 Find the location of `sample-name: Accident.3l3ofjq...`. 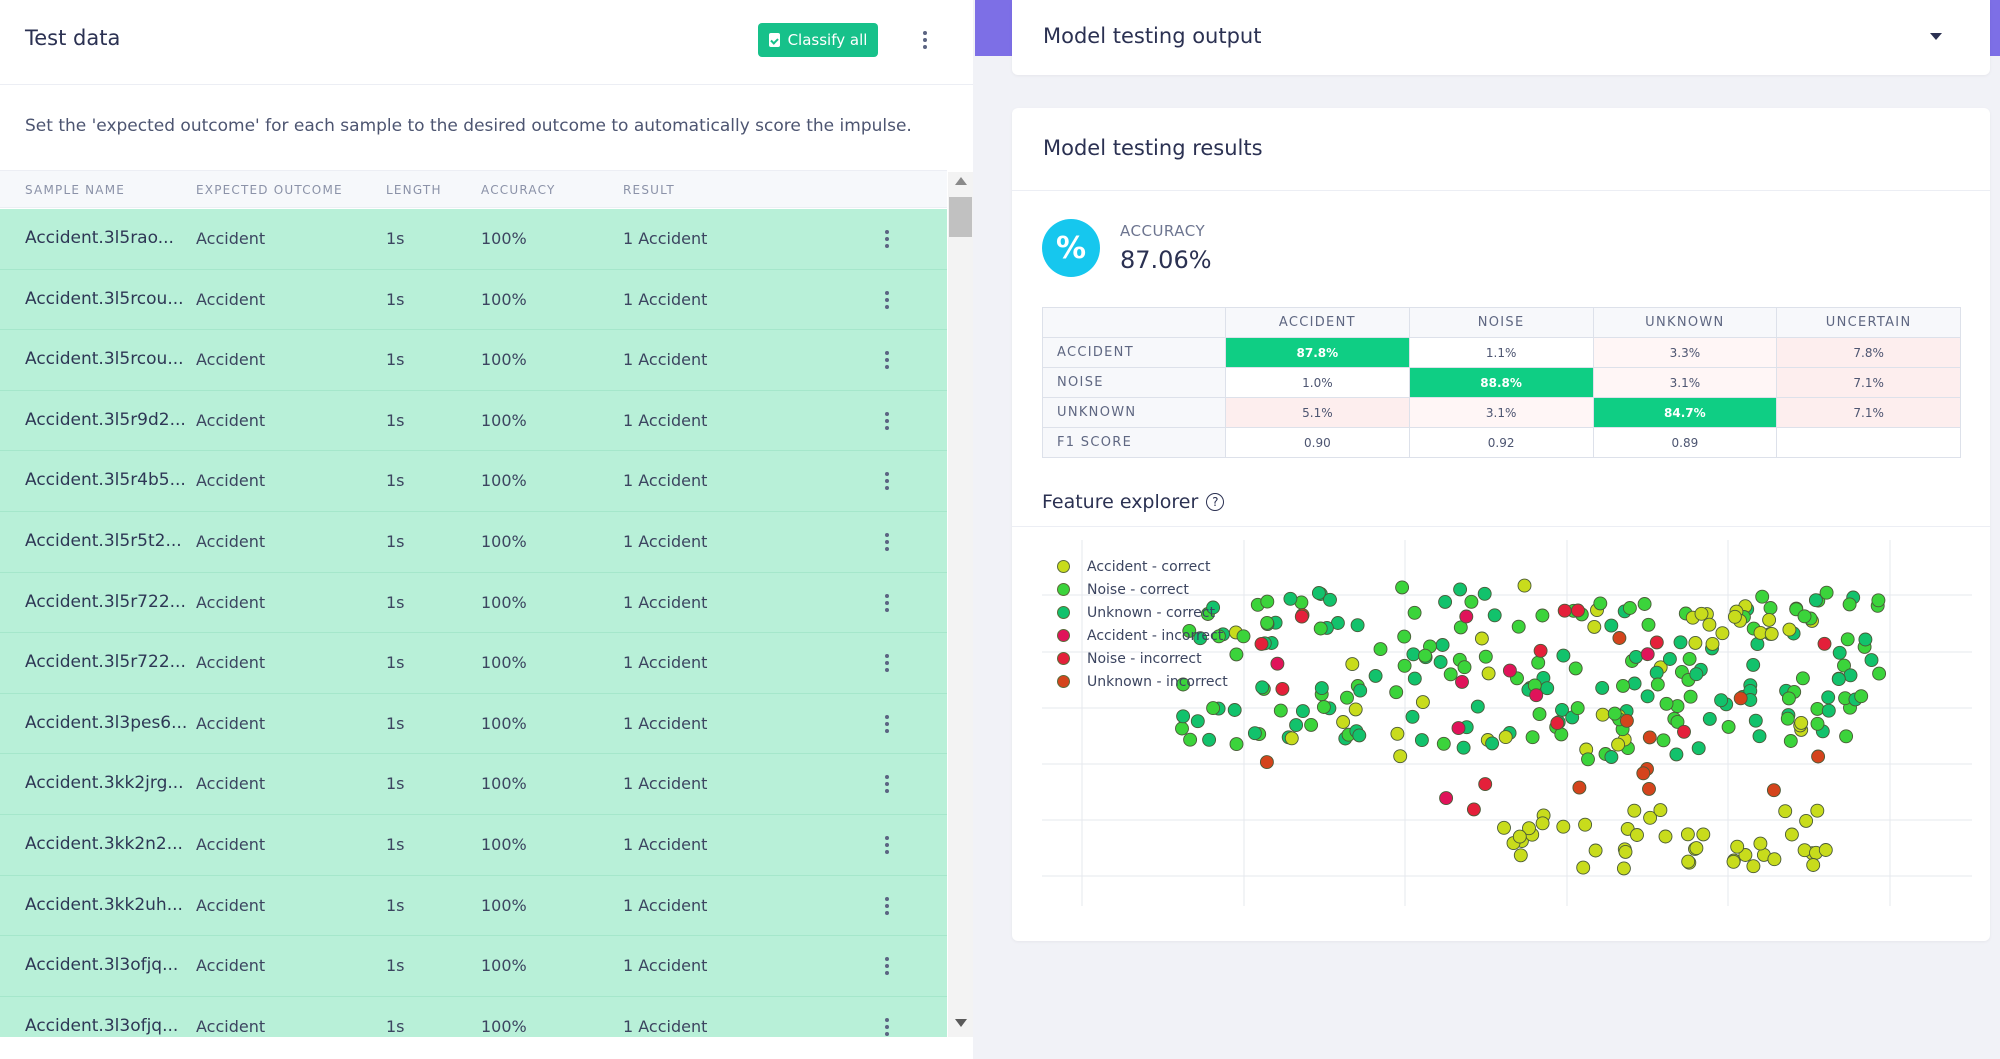

sample-name: Accident.3l3ofjq... is located at coordinates (102, 965).